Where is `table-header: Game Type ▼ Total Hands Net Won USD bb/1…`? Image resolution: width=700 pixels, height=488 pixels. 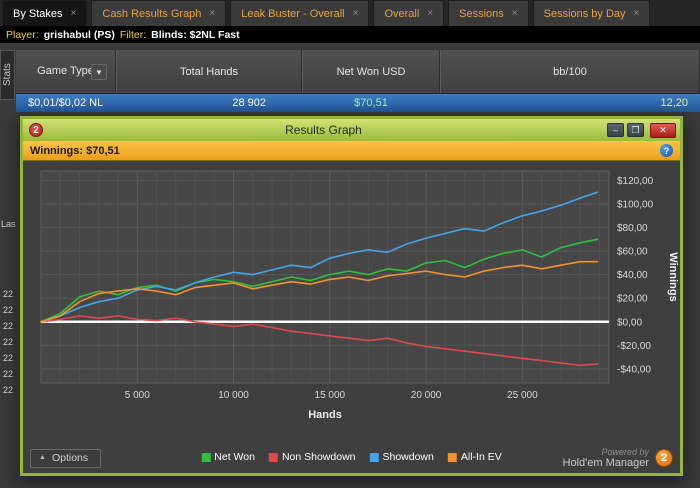
table-header: Game Type ▼ Total Hands Net Won USD bb/1… is located at coordinates (358, 72).